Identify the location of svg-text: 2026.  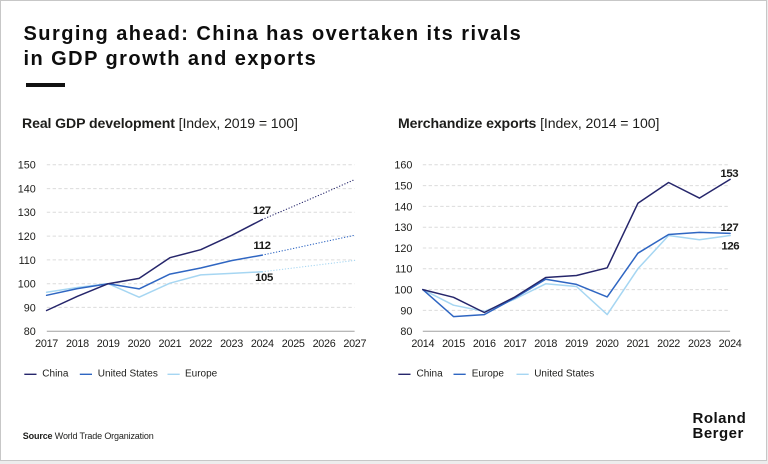
(324, 344).